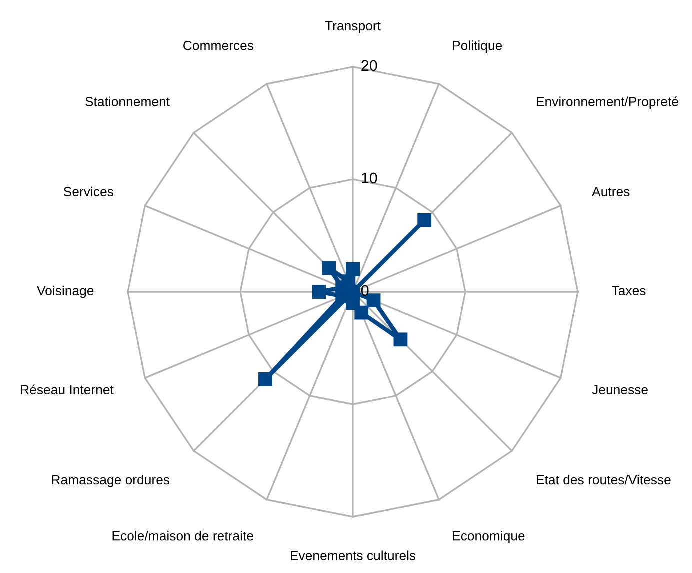  What do you see at coordinates (183, 536) in the screenshot?
I see `spoke-label: Ecole/maison de retraite` at bounding box center [183, 536].